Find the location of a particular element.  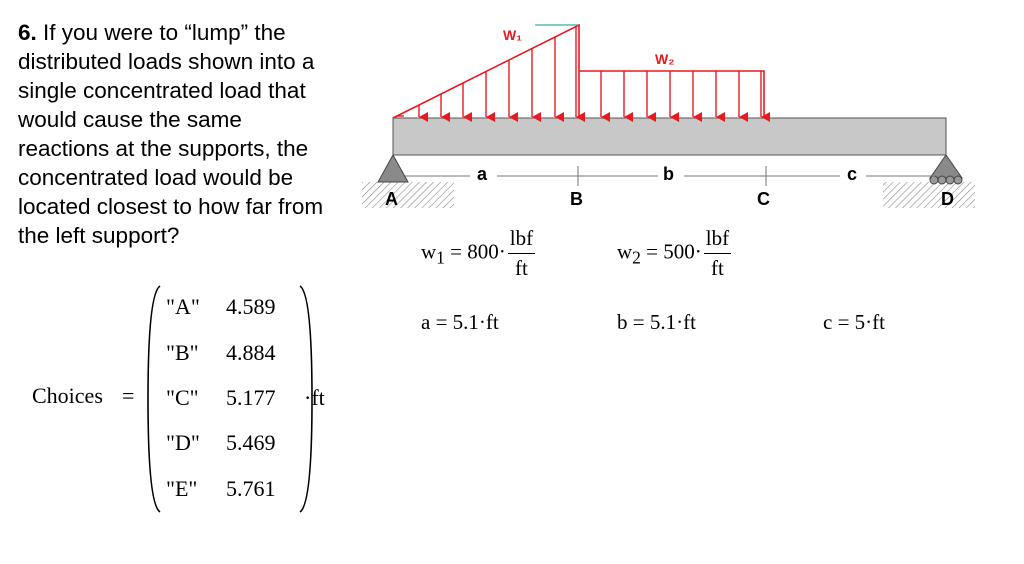

span-label-c: c is located at coordinates (852, 174).